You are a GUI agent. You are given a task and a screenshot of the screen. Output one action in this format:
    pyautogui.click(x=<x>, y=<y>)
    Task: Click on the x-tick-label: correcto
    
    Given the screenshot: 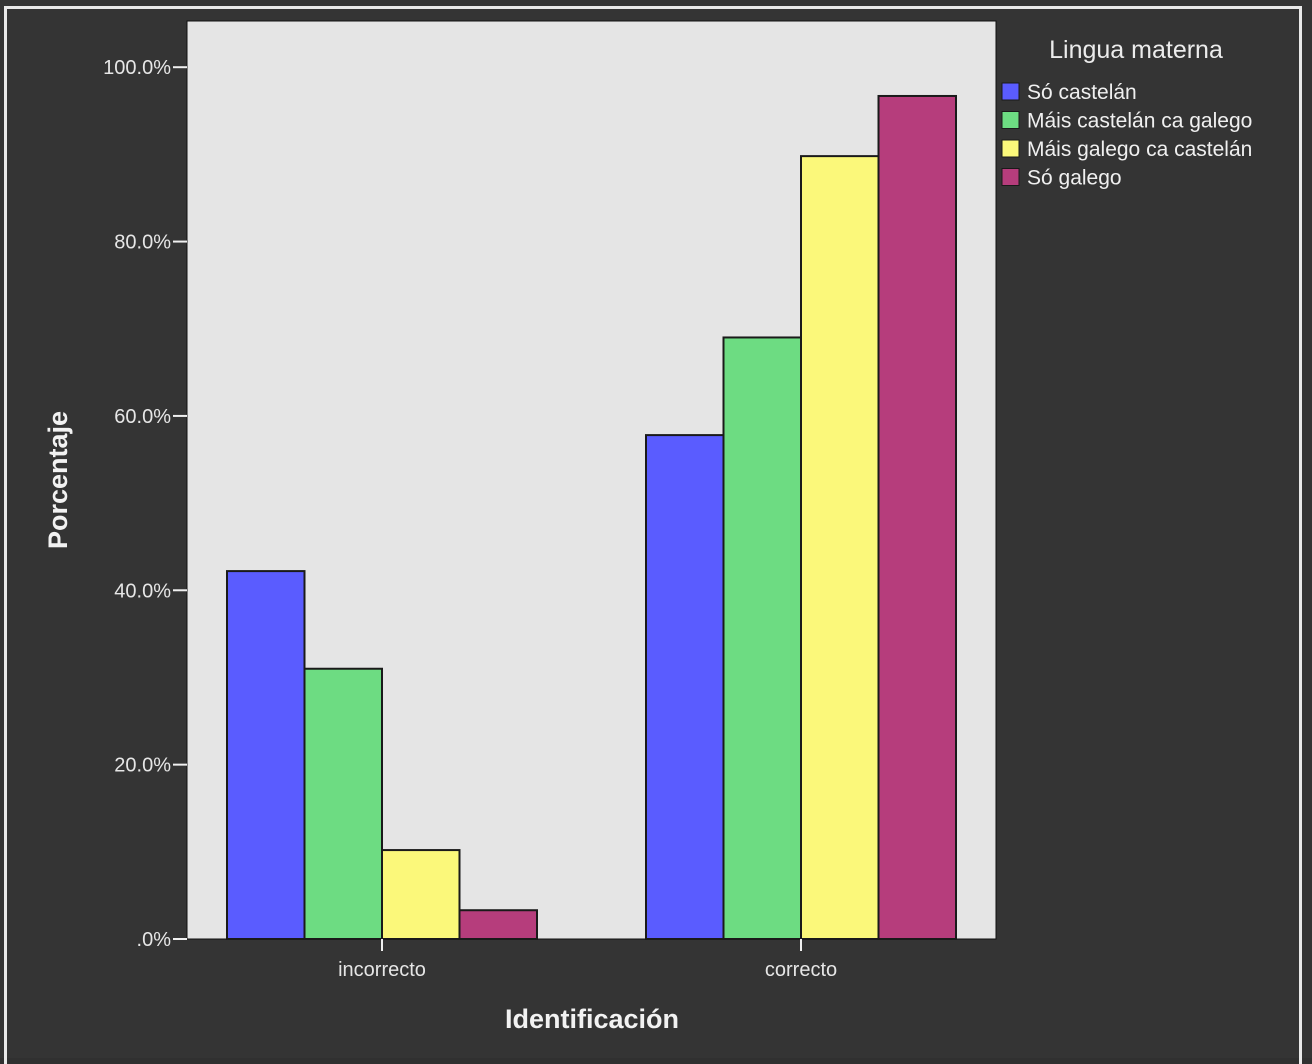 What is the action you would take?
    pyautogui.click(x=801, y=970)
    